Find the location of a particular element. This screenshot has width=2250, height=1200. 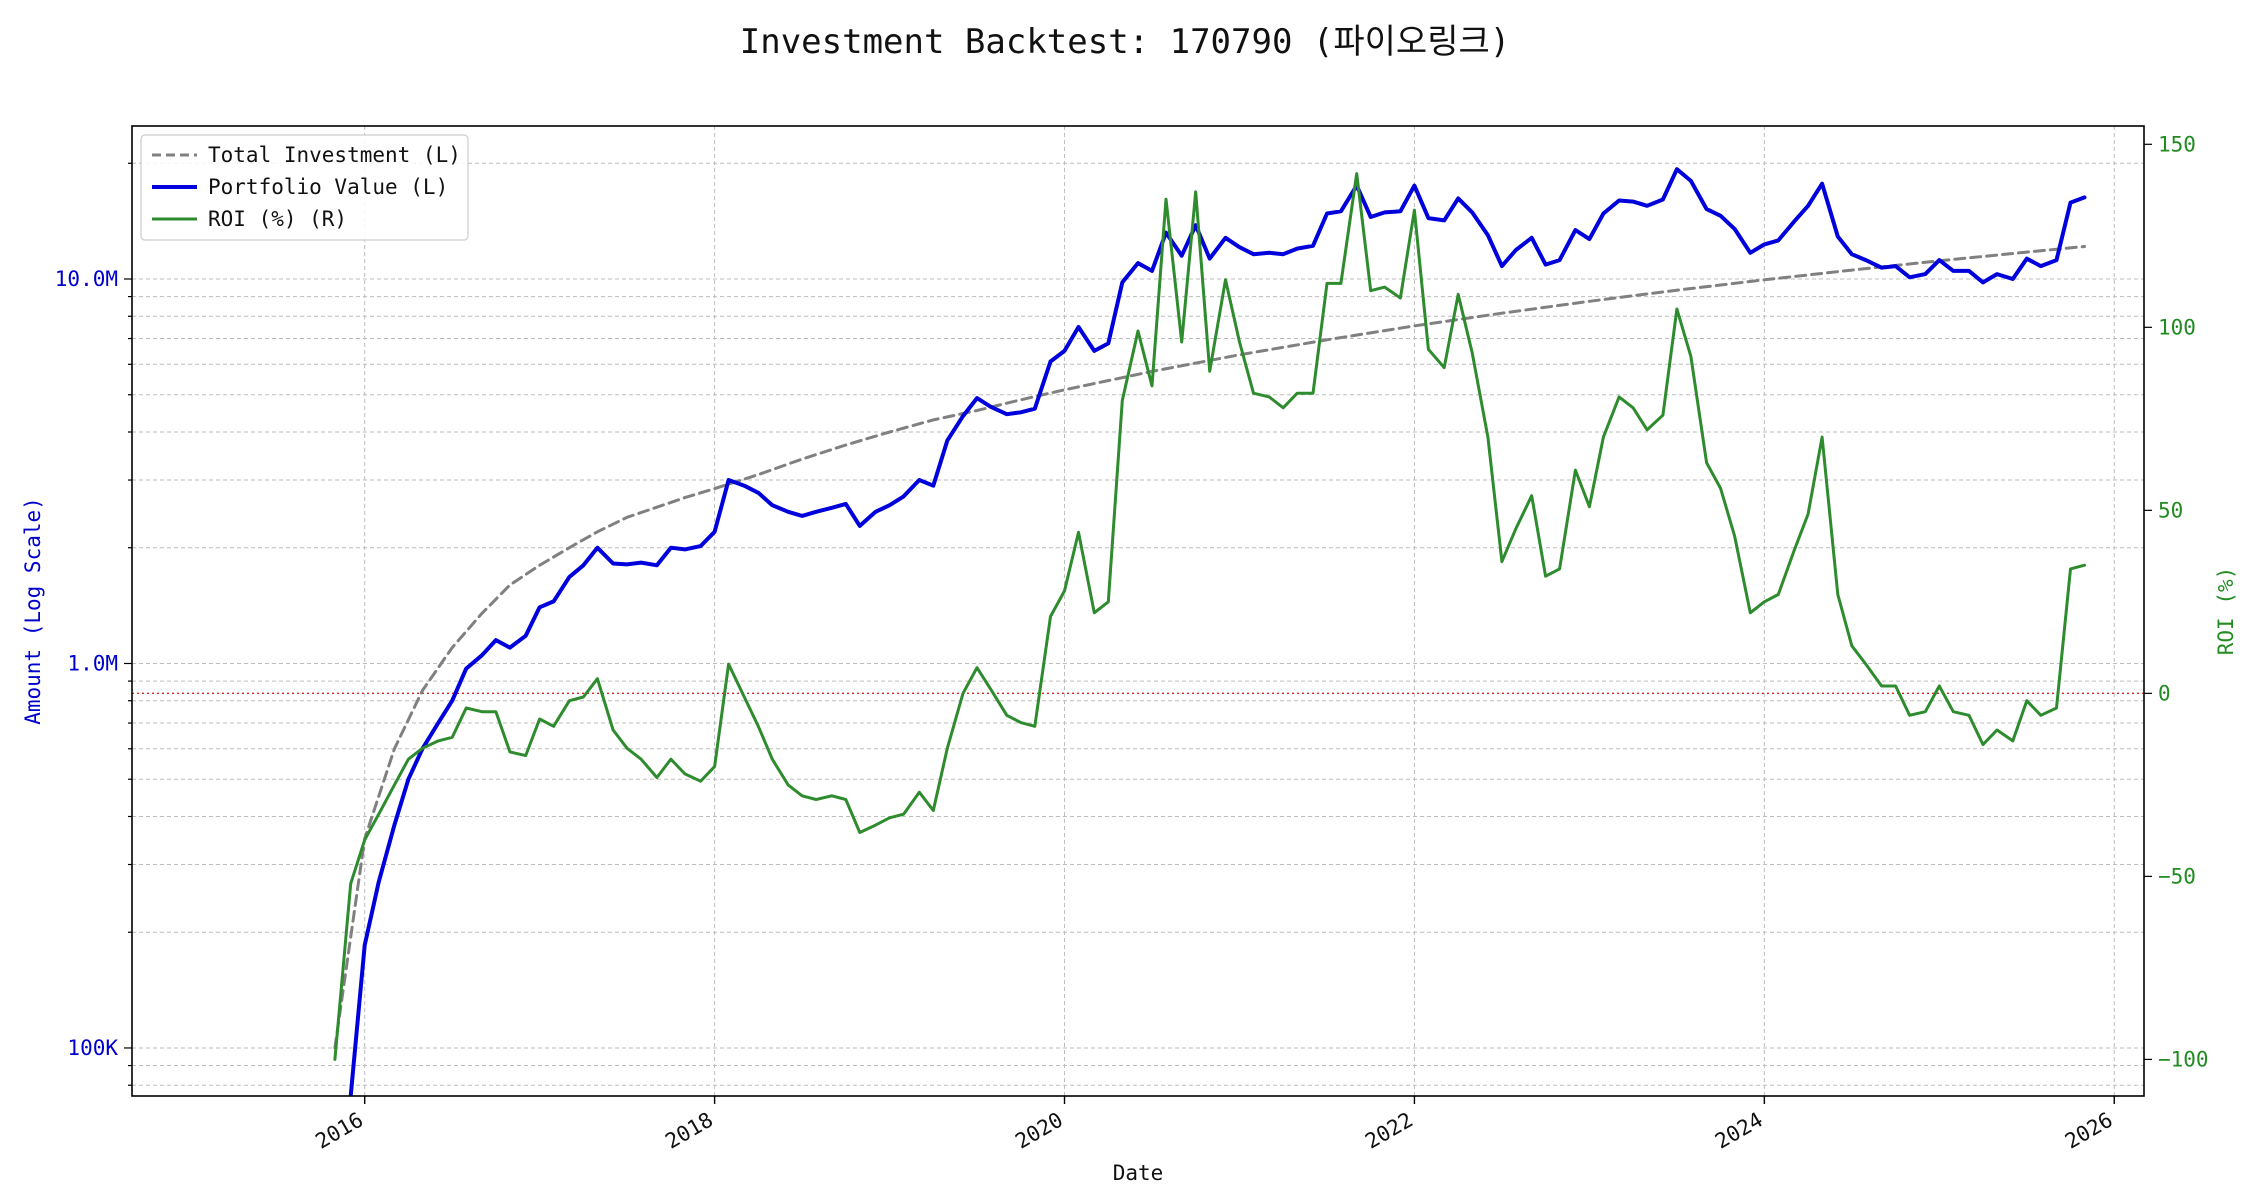

chart-title: Investment Backtest: 170790 (파이오링크) is located at coordinates (1125, 42).